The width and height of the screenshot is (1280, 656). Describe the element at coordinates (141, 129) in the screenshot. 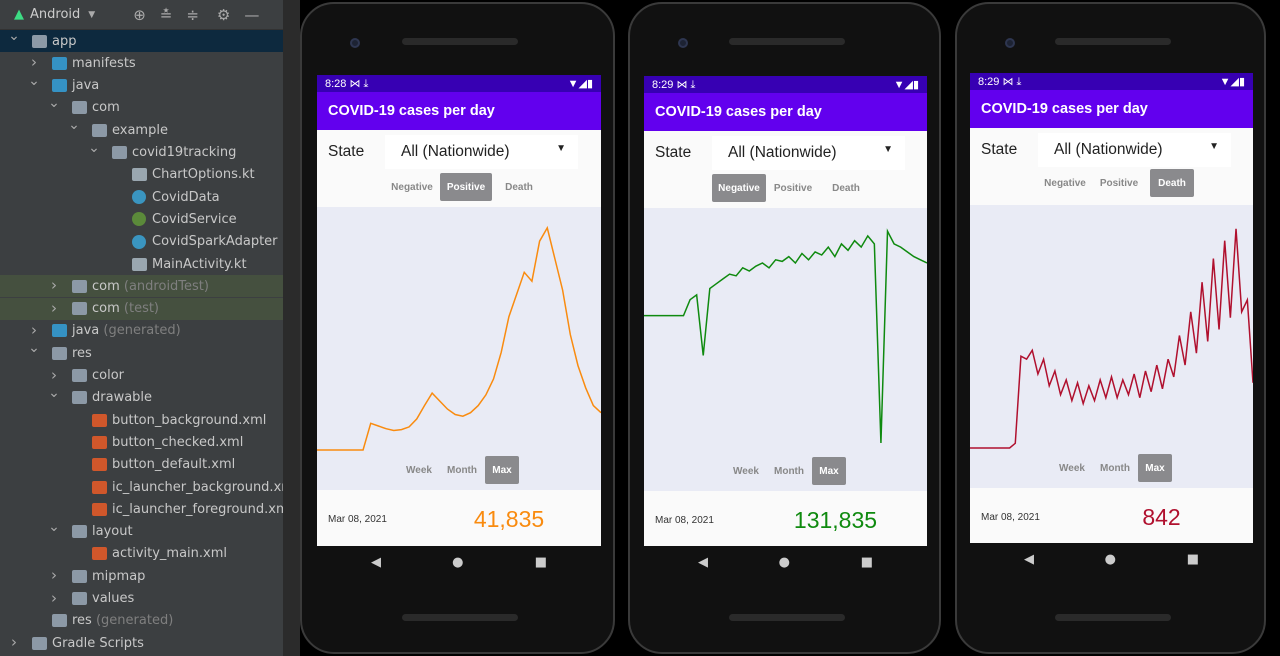

I see `tree-item-example: ⌄ example` at that location.